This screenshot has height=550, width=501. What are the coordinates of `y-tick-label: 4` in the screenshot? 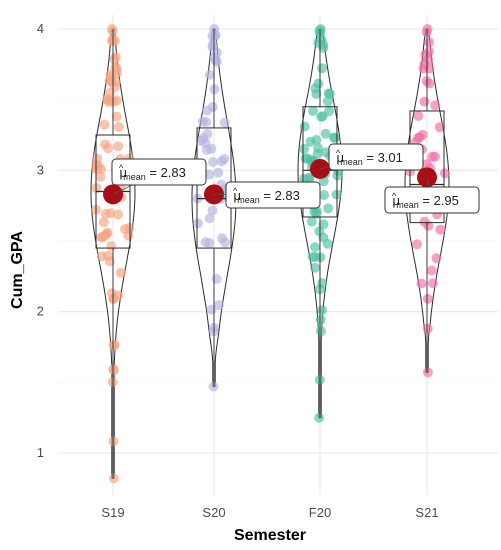 It's located at (40, 28).